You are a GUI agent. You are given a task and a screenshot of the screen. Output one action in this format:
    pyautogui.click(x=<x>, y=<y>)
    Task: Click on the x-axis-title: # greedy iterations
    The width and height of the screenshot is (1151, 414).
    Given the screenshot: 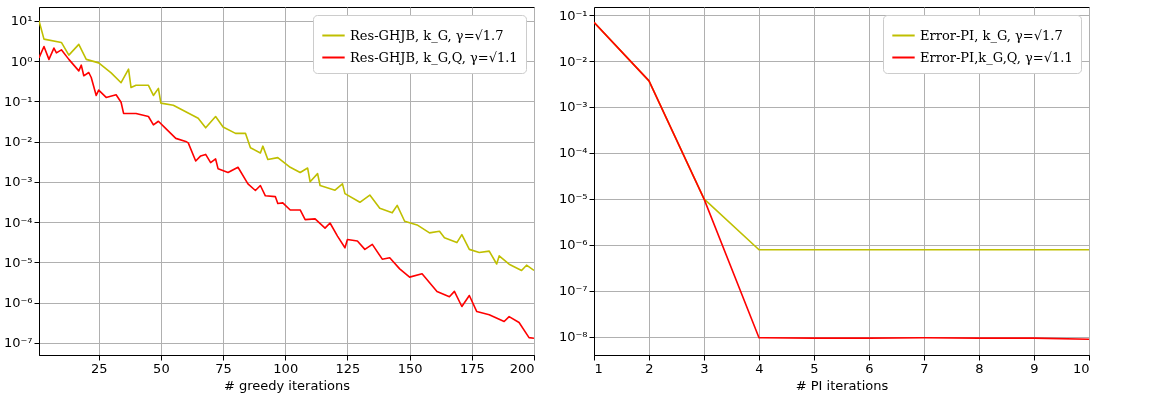 What is the action you would take?
    pyautogui.click(x=287, y=385)
    